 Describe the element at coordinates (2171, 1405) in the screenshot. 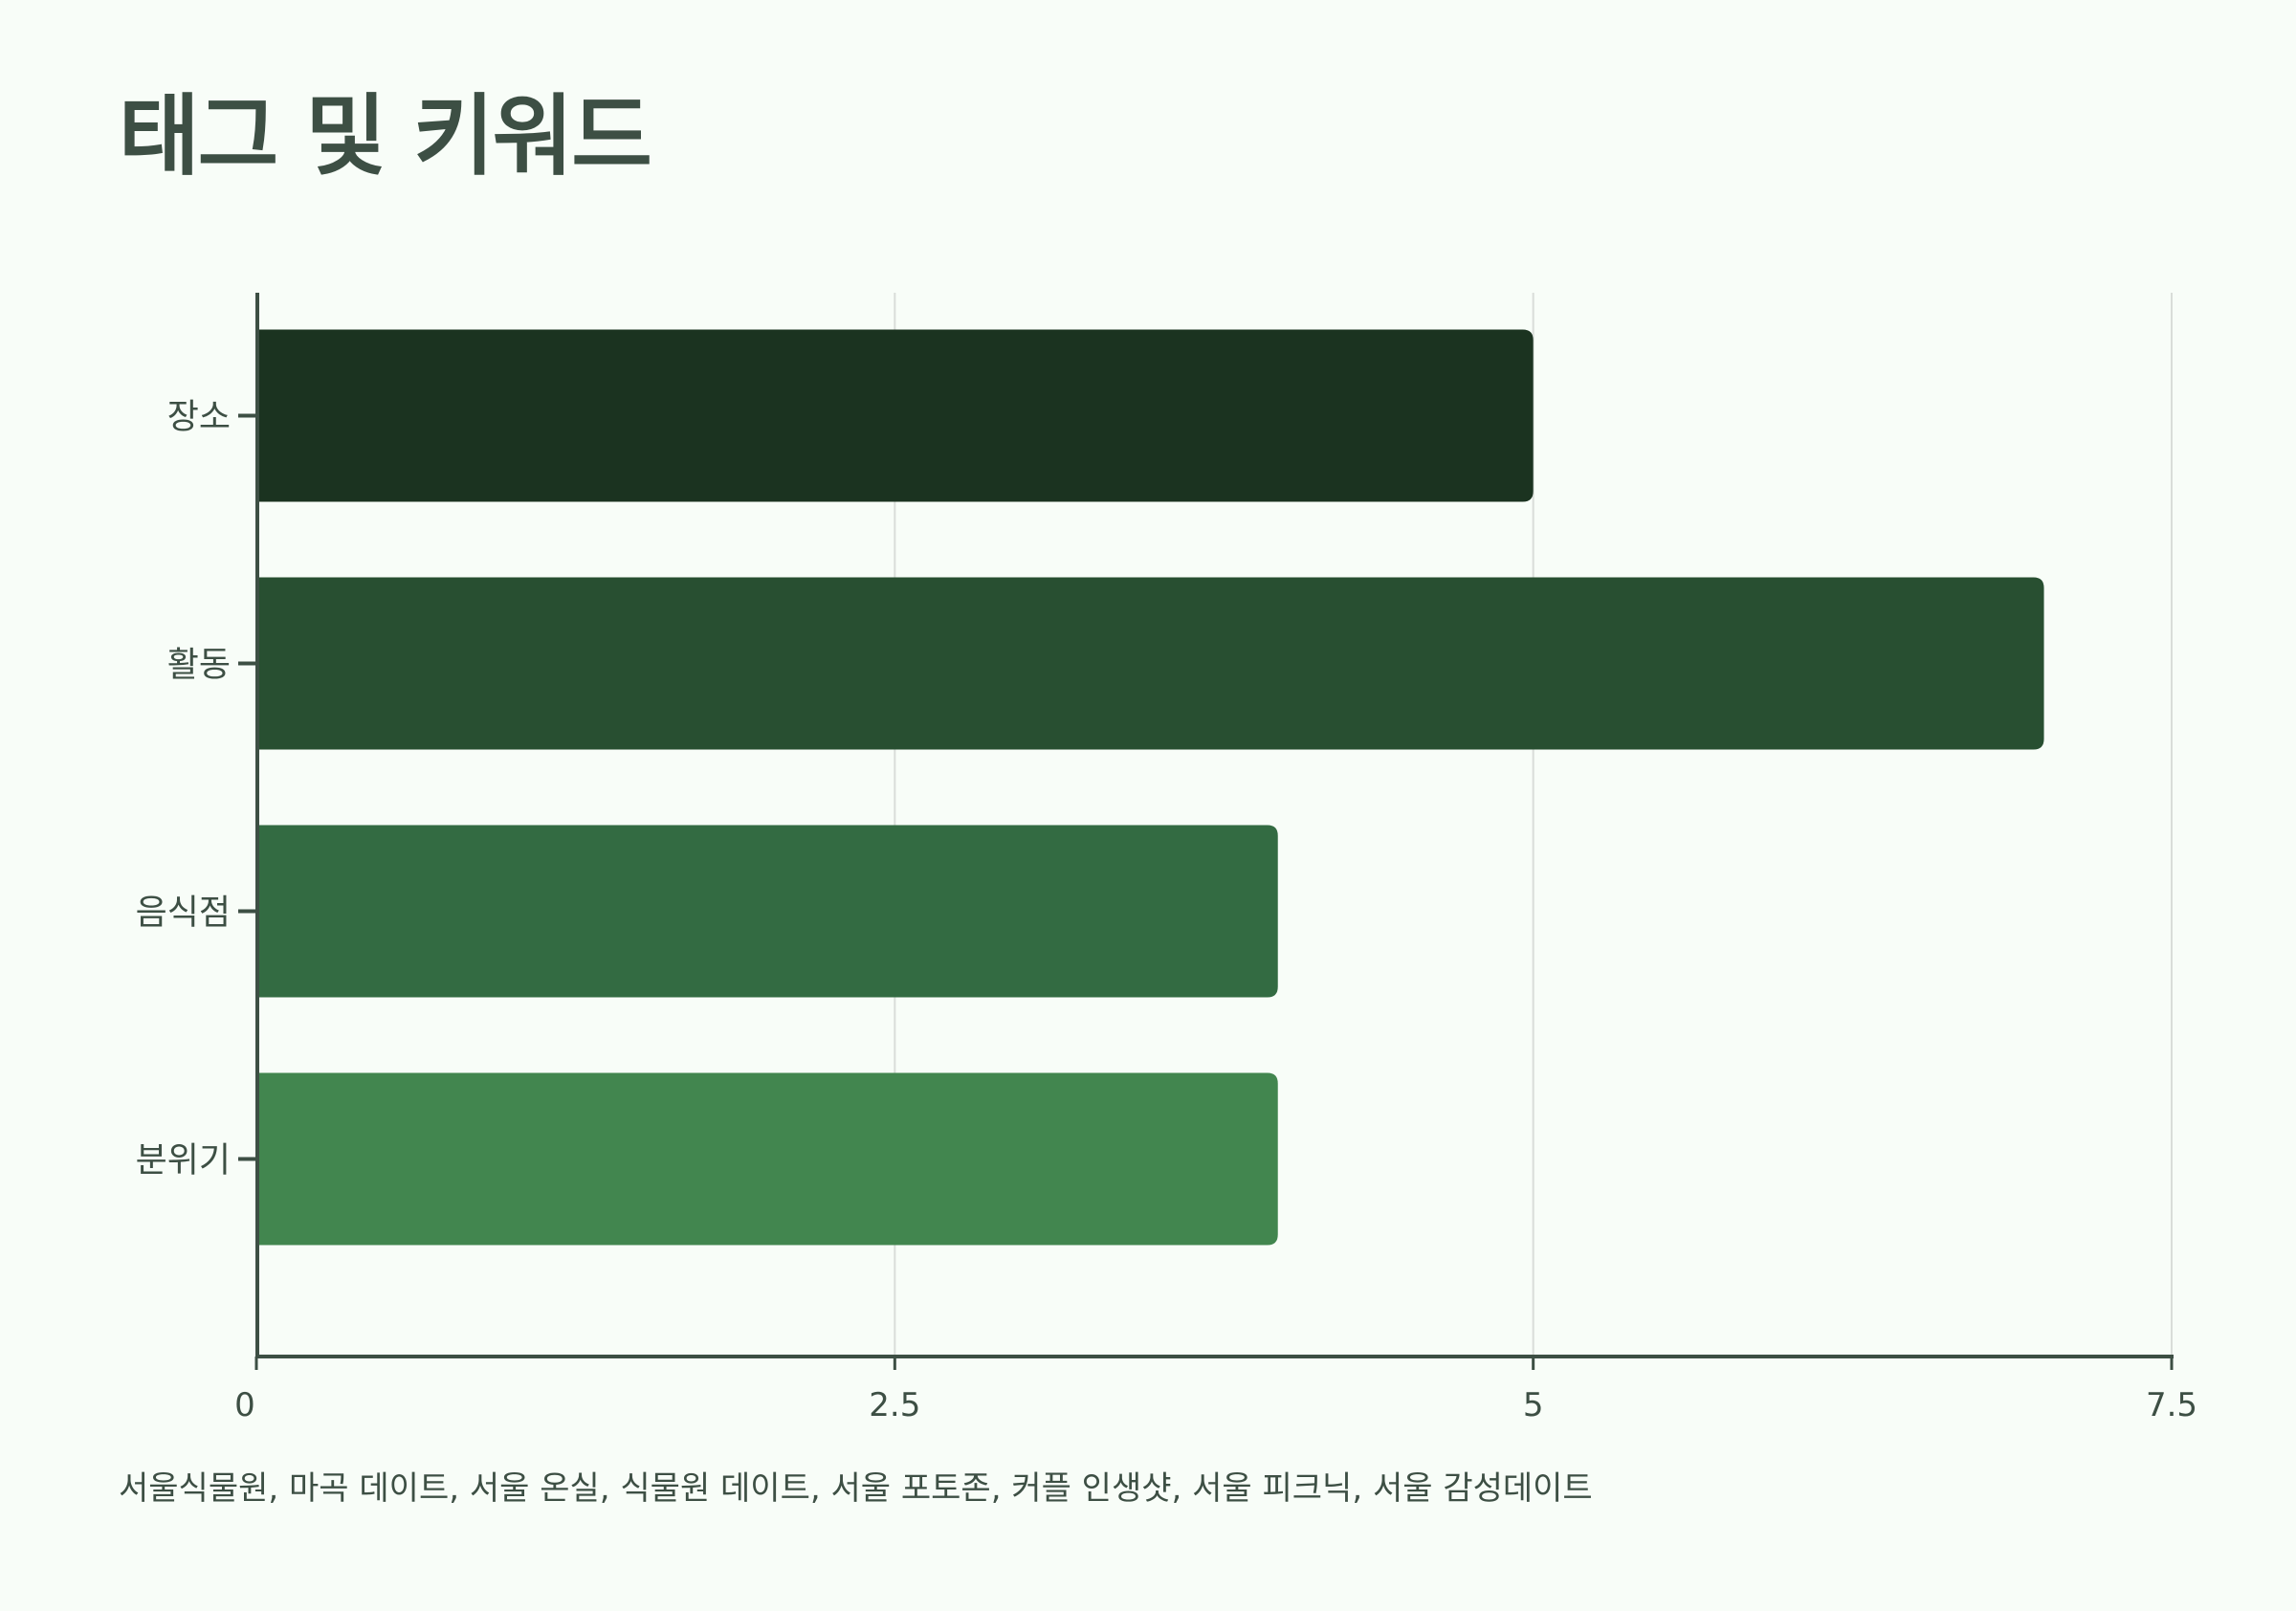

I see `x-tick-label: 7.5` at that location.